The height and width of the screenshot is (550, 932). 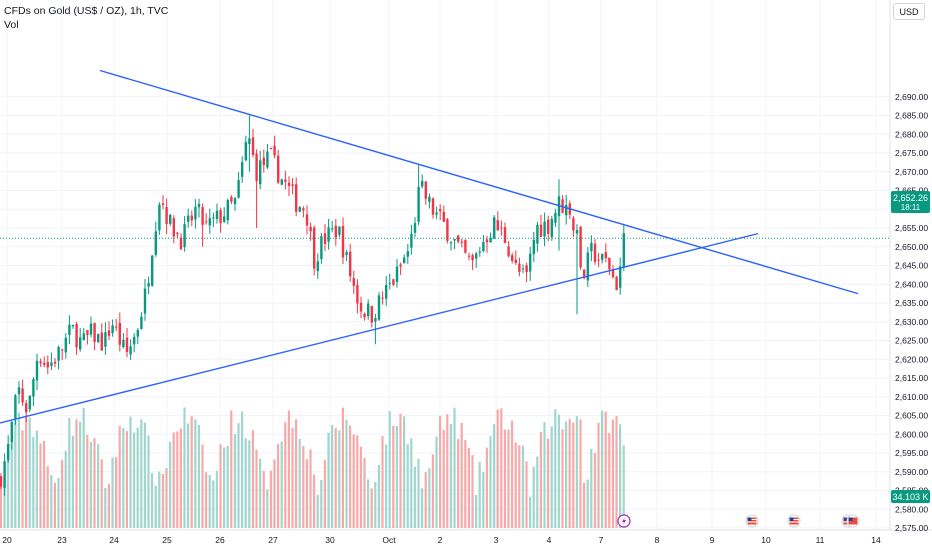 I want to click on x-tick-label: 2, so click(x=440, y=540).